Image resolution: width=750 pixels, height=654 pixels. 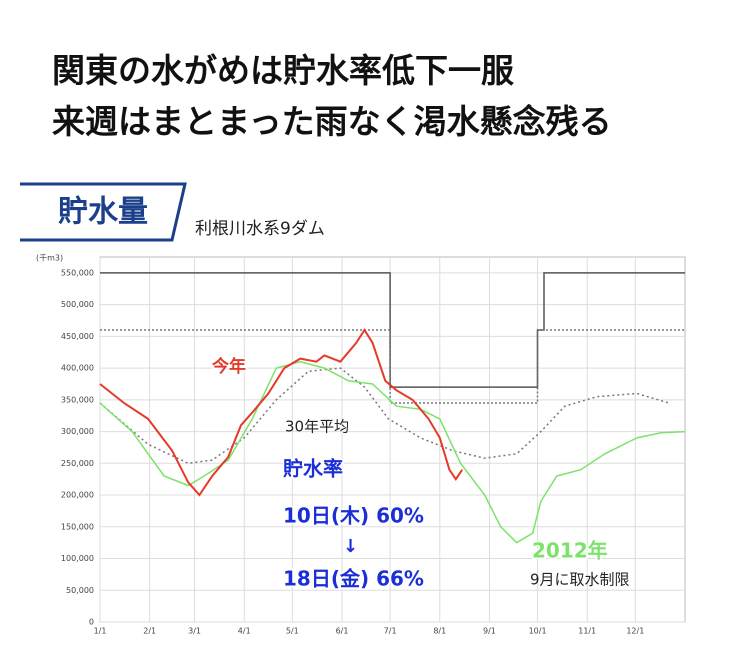 What do you see at coordinates (570, 551) in the screenshot?
I see `legend-label: 2012年` at bounding box center [570, 551].